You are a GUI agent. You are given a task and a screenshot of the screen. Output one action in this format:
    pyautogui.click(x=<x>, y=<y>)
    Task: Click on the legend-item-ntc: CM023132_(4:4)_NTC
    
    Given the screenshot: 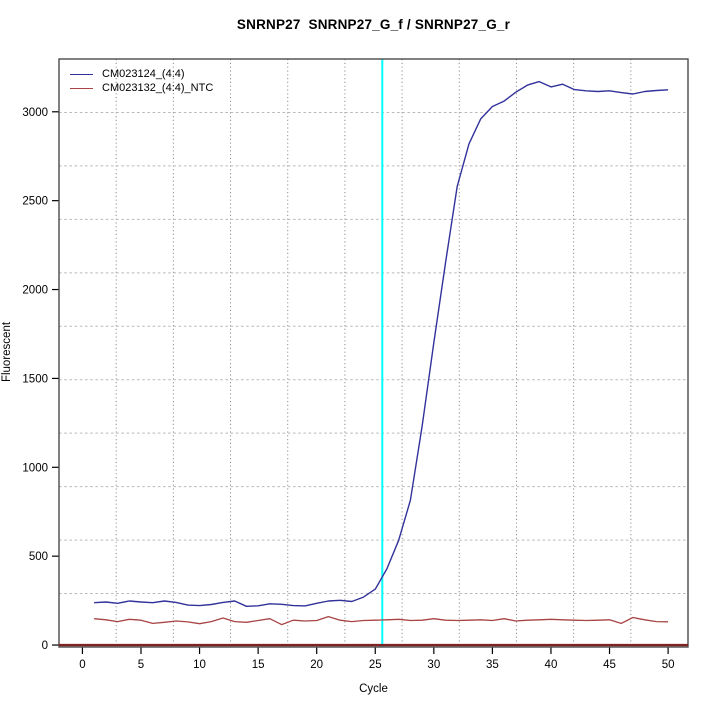 What is the action you would take?
    pyautogui.click(x=141, y=88)
    